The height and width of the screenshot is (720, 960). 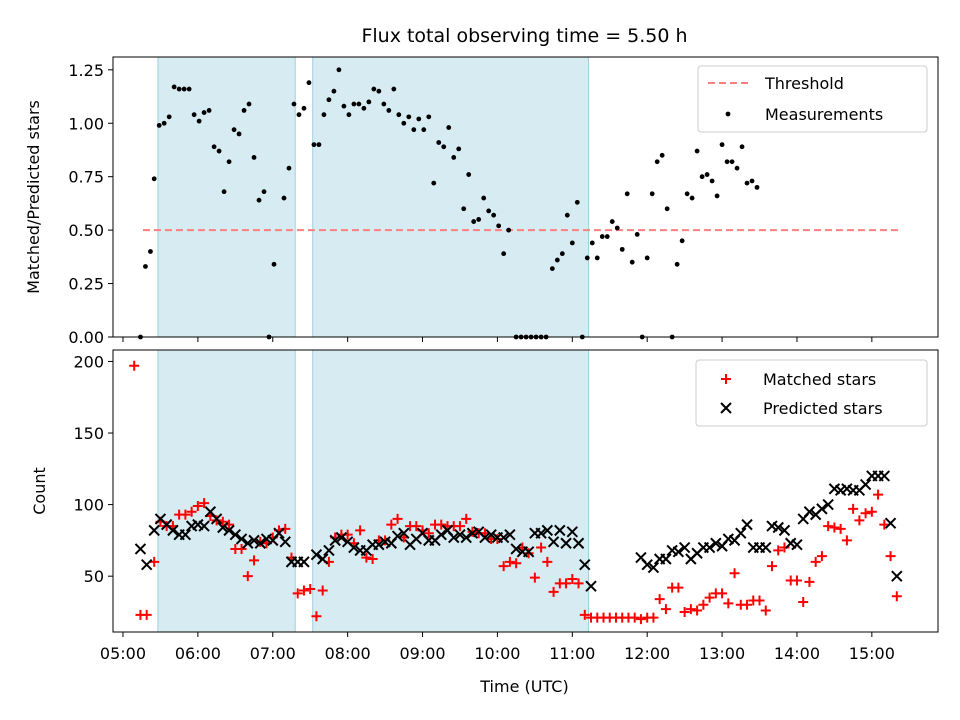 What do you see at coordinates (728, 114) in the screenshot?
I see `legend-measurements-swatch` at bounding box center [728, 114].